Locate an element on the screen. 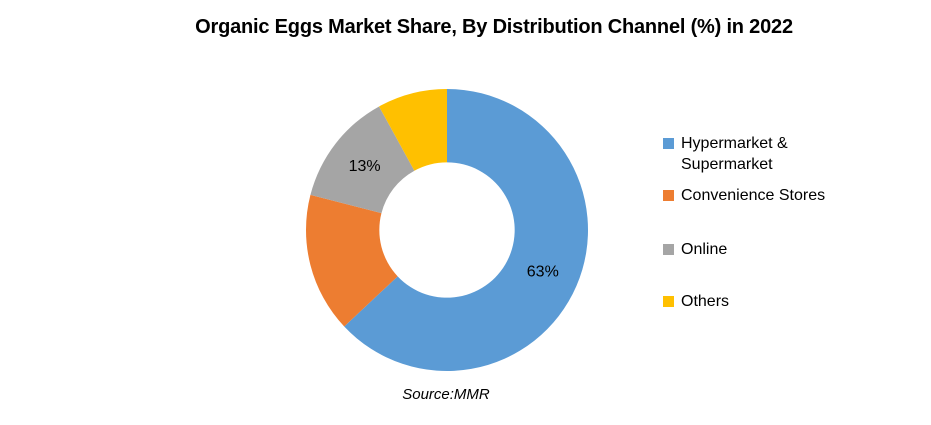 The image size is (931, 425). legend-item-hypermarket-supermarket: Hypermarket & Supermarket is located at coordinates (752, 154).